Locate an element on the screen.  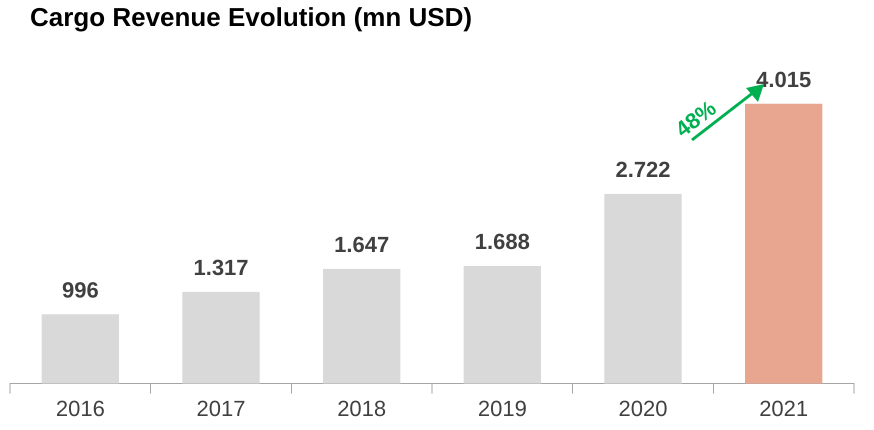
annotation: 48% is located at coordinates (695, 118).